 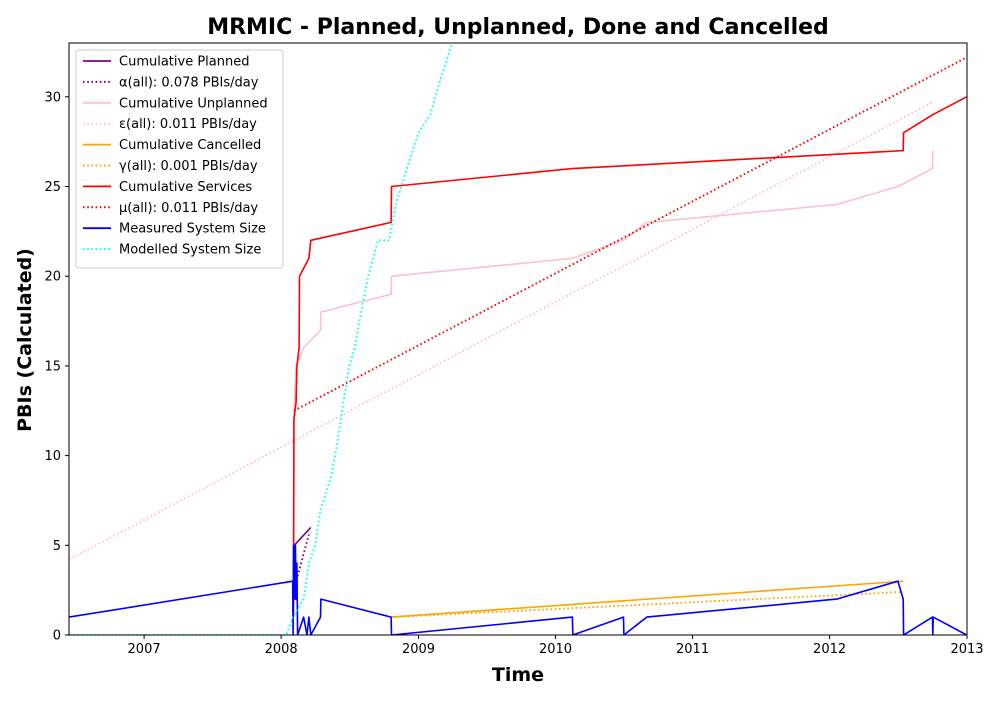 I want to click on x-tick-label: 2010, so click(x=555, y=649).